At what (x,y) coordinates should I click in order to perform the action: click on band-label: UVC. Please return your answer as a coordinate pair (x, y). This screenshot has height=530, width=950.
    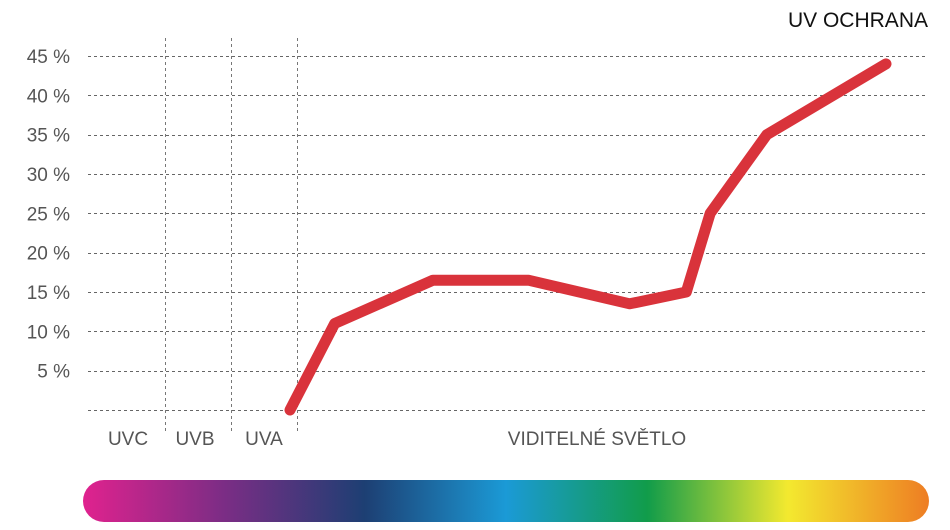
    Looking at the image, I should click on (128, 439).